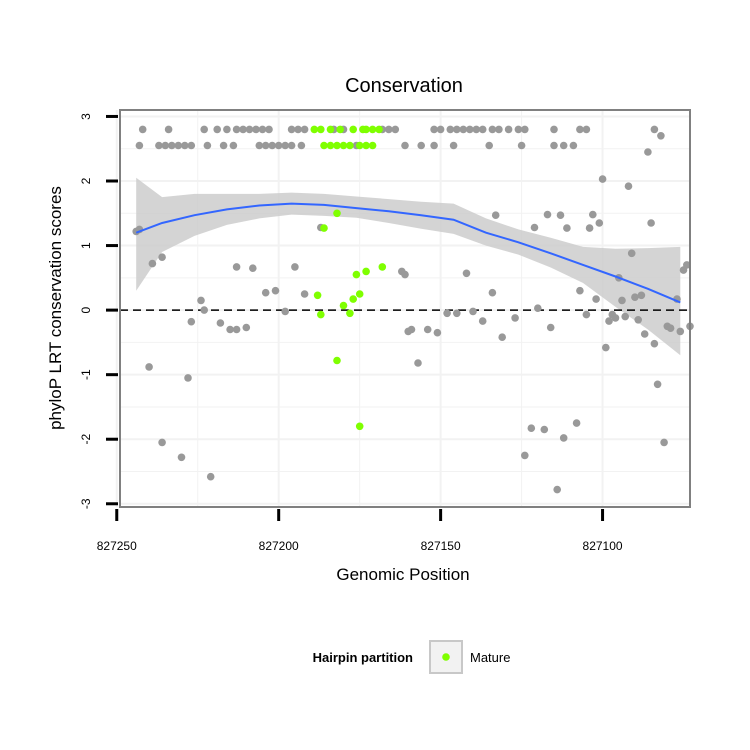 Image resolution: width=750 pixels, height=750 pixels. What do you see at coordinates (446, 657) in the screenshot?
I see `legend-key-mature-point` at bounding box center [446, 657].